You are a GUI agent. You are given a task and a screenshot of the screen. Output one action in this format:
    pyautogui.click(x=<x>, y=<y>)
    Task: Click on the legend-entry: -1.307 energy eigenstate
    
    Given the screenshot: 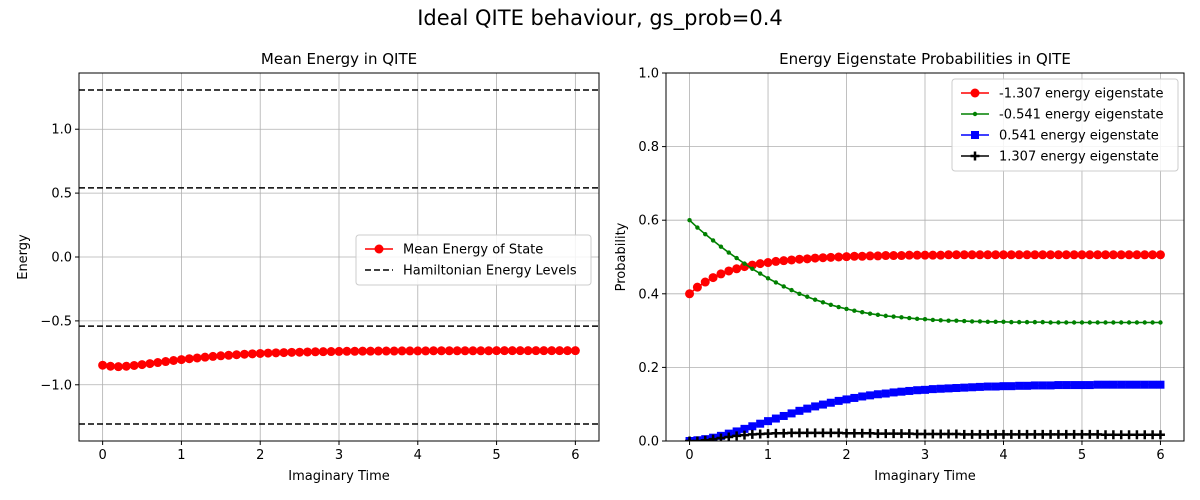 What is the action you would take?
    pyautogui.click(x=1062, y=94)
    